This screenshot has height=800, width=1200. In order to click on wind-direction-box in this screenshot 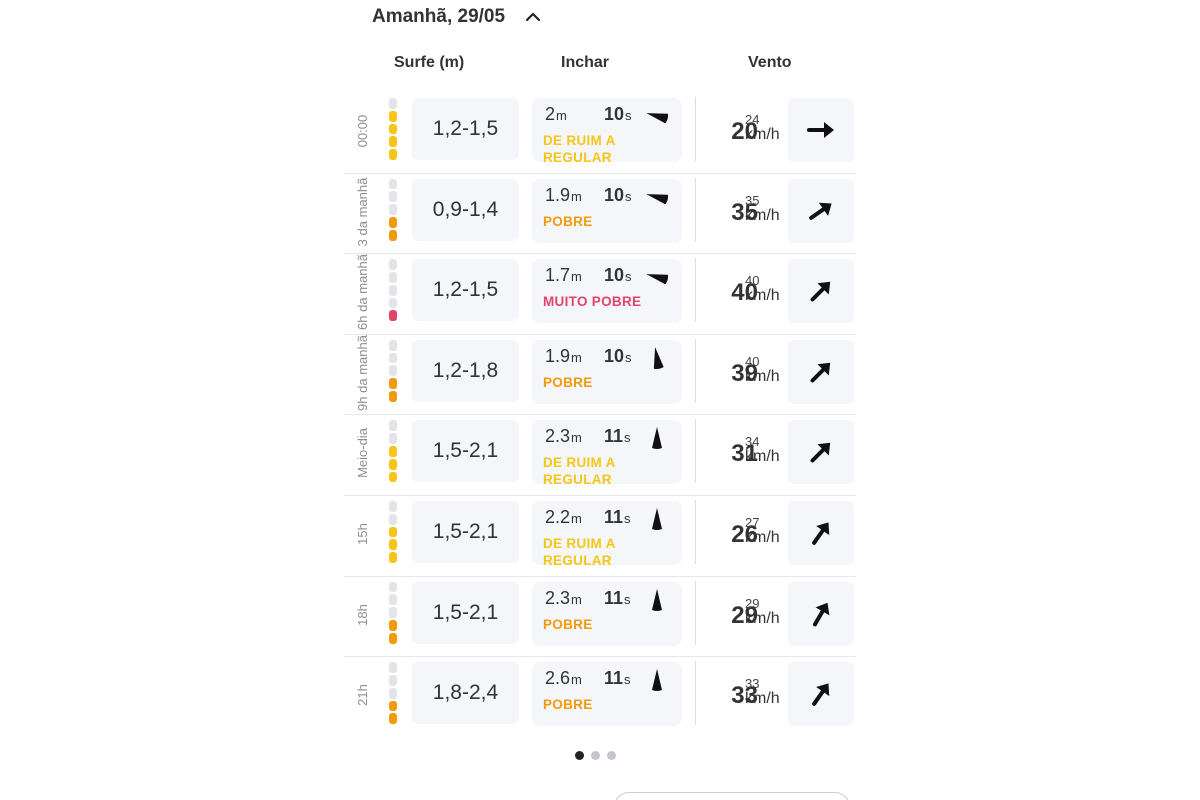, I will do `click(821, 613)`.